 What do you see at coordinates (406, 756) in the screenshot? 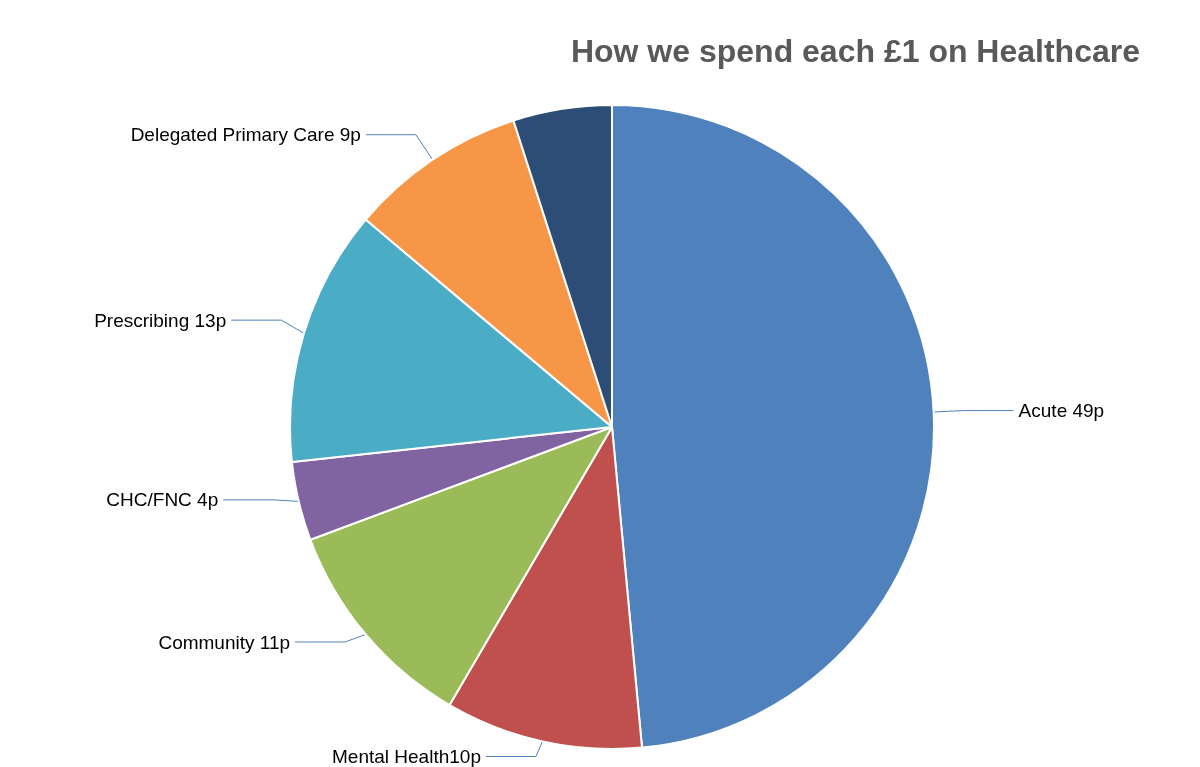
I see `slice-label: Mental Health10p` at bounding box center [406, 756].